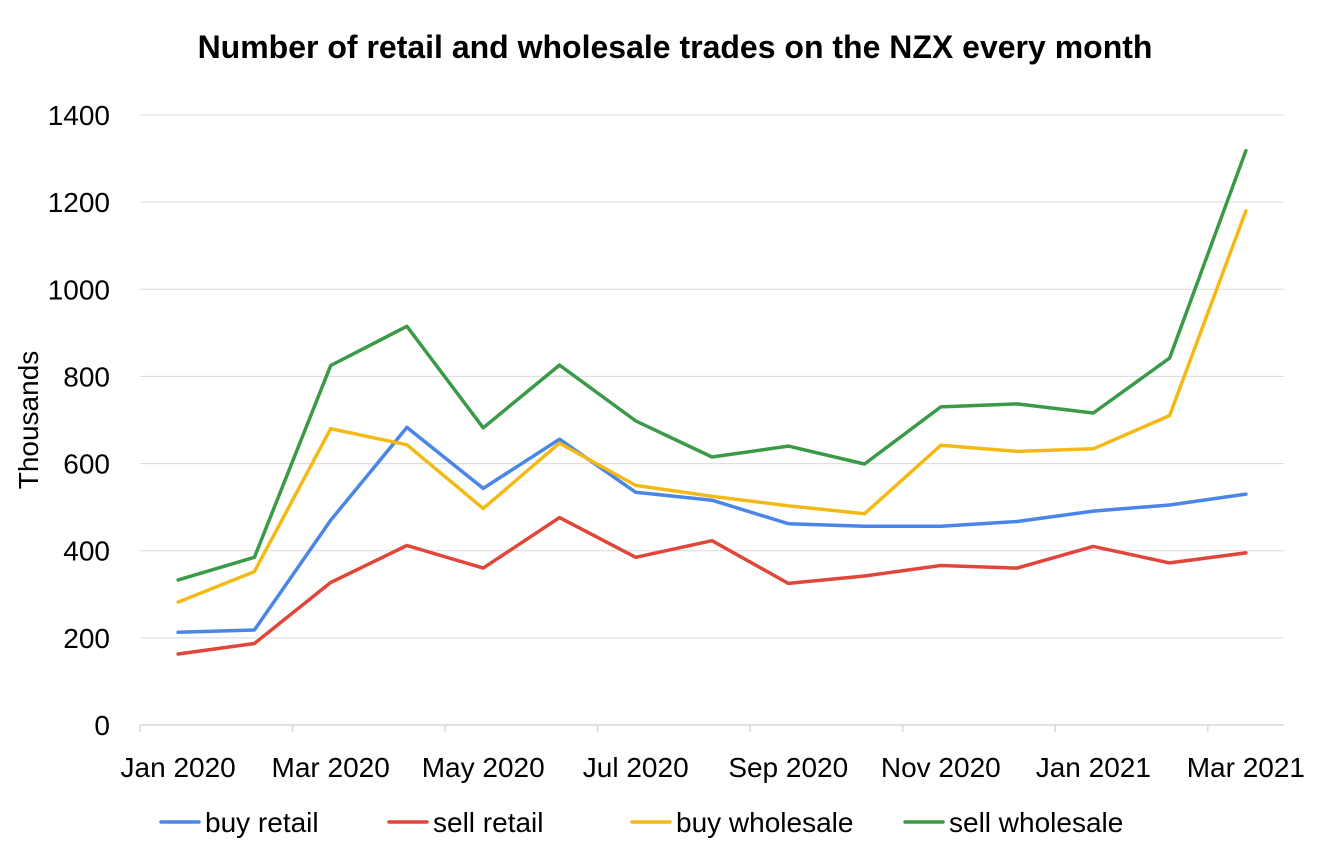  I want to click on y-tick-label: 1000, so click(79, 289).